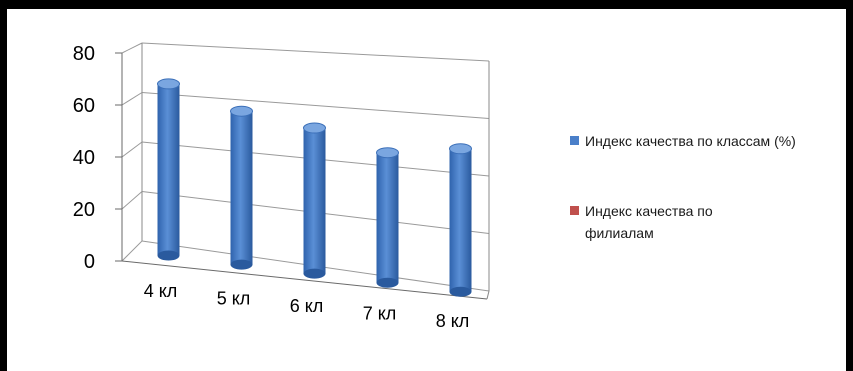 This screenshot has width=853, height=371. Describe the element at coordinates (161, 291) in the screenshot. I see `category-label: 4 кл` at that location.